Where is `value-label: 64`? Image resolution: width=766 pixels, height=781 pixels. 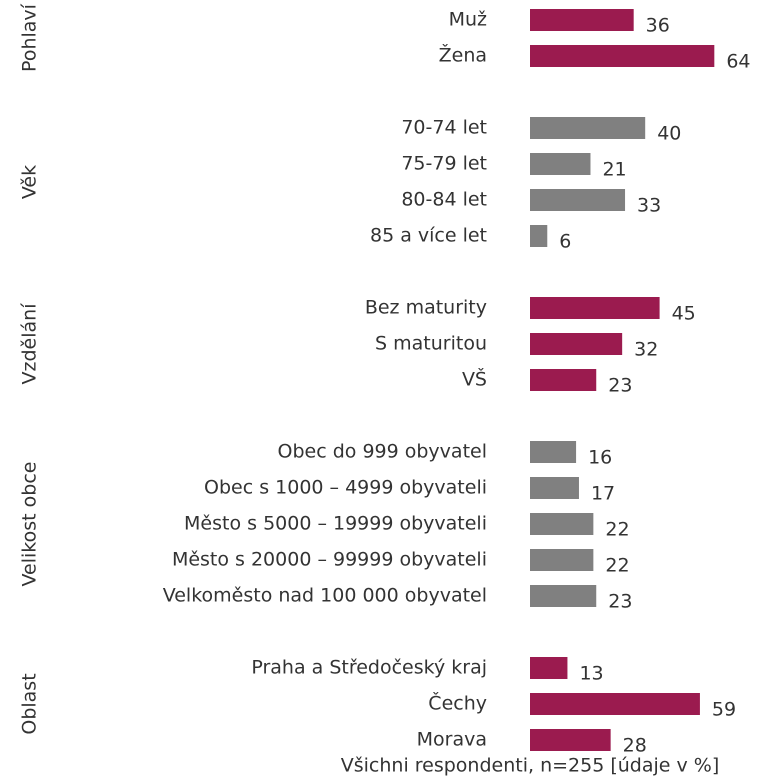
value-label: 64 is located at coordinates (738, 62).